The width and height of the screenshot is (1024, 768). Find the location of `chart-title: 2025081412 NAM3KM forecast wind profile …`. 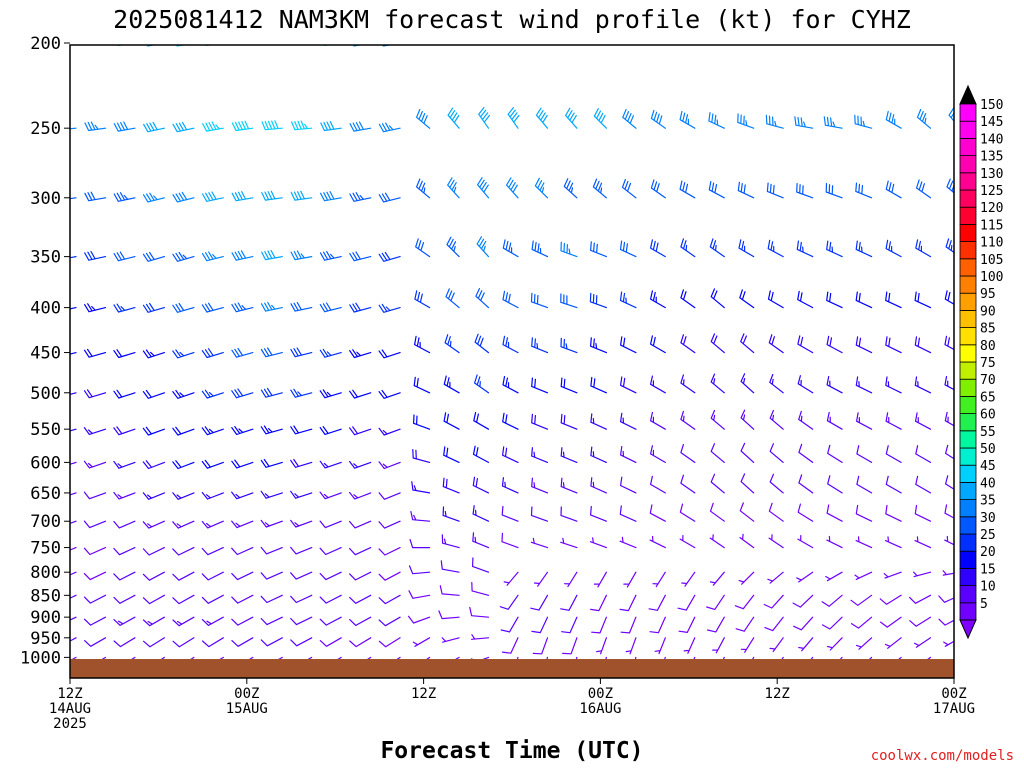

chart-title: 2025081412 NAM3KM forecast wind profile … is located at coordinates (512, 19).